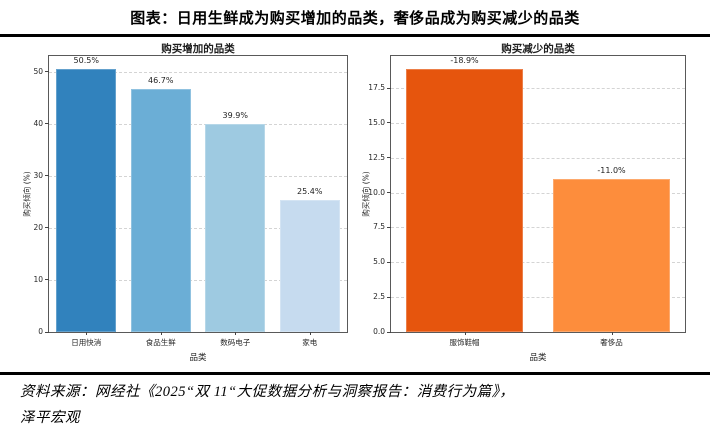 Image resolution: width=710 pixels, height=435 pixels. Describe the element at coordinates (355, 35) in the screenshot. I see `top-divider` at that location.